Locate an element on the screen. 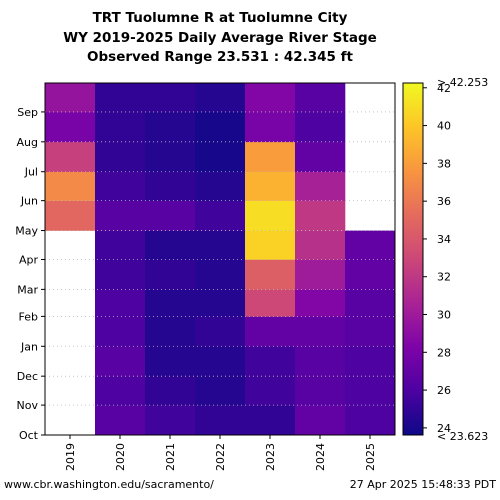  cell-2021-Feb is located at coordinates (170, 303).